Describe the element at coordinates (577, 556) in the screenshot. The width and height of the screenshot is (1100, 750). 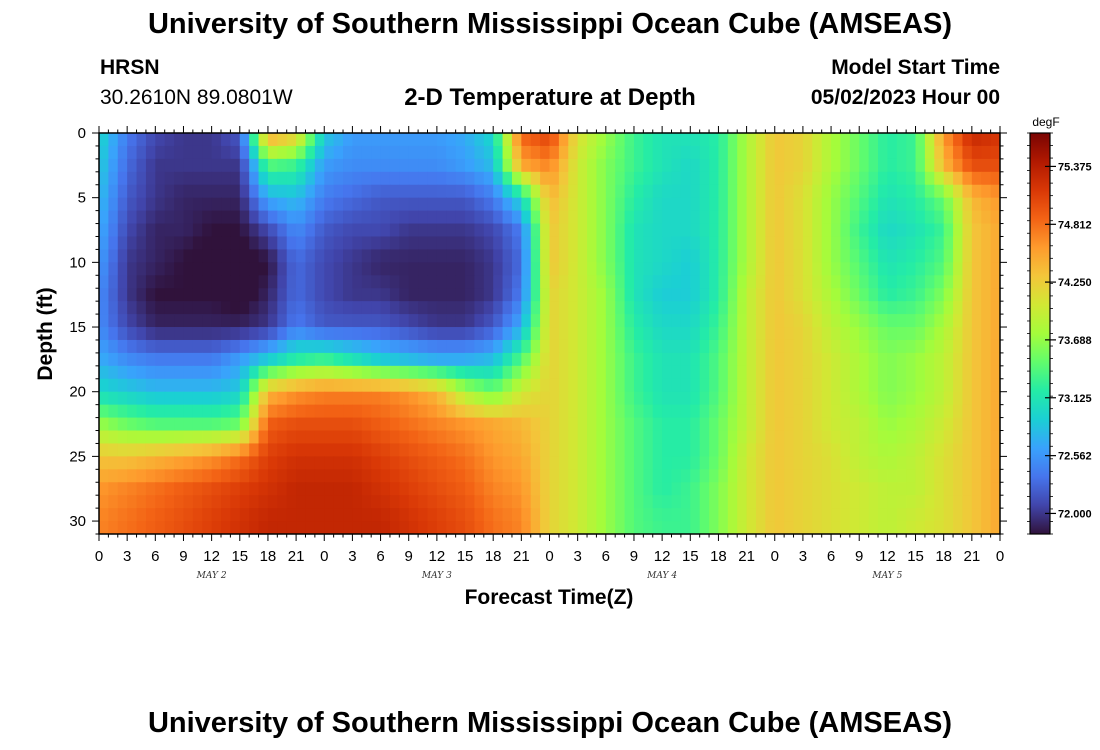
I see `x-tick-label: 3` at that location.